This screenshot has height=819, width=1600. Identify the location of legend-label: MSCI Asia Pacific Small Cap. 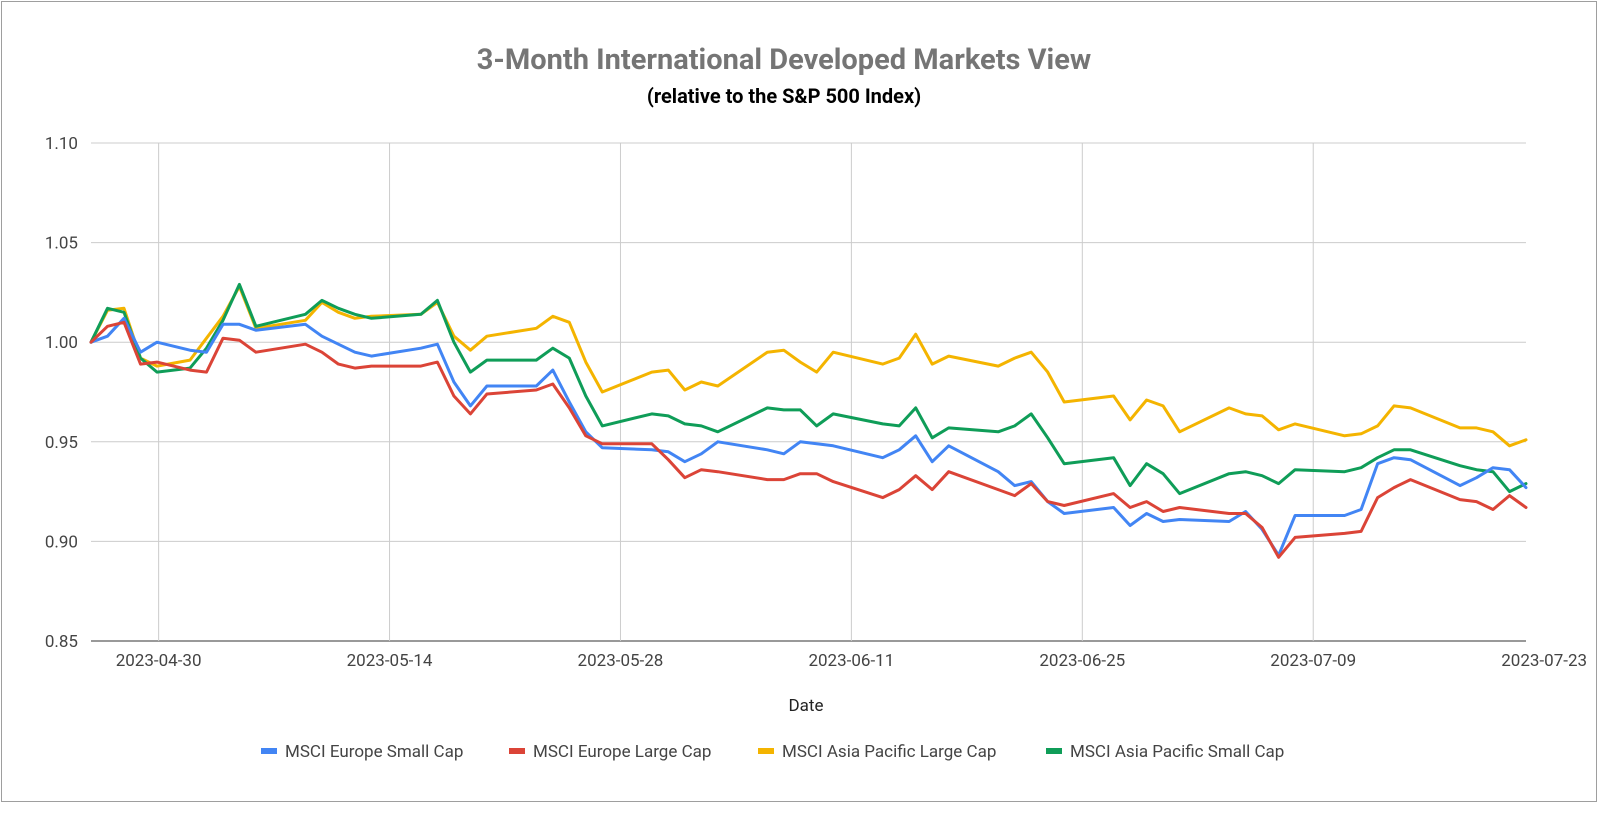
(1177, 752).